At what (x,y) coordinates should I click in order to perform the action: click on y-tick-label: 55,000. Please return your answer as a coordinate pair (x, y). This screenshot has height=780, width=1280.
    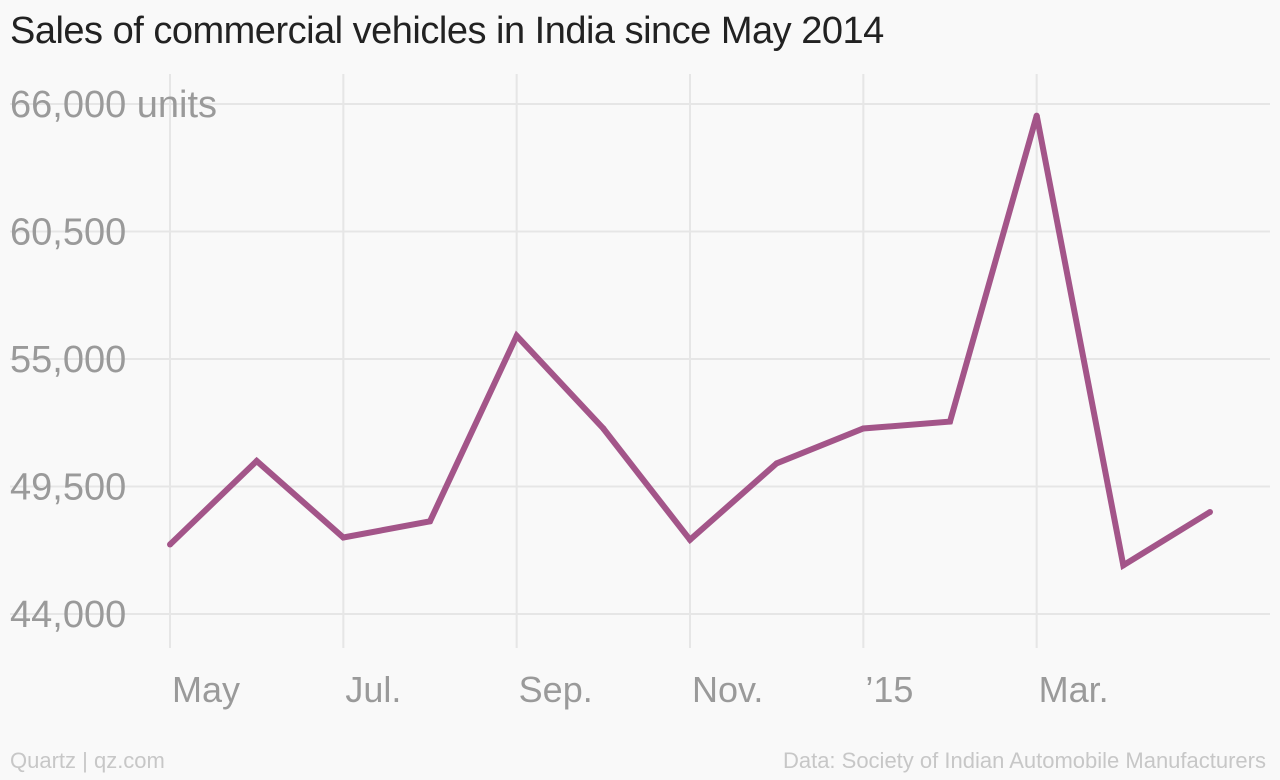
    Looking at the image, I should click on (68, 360).